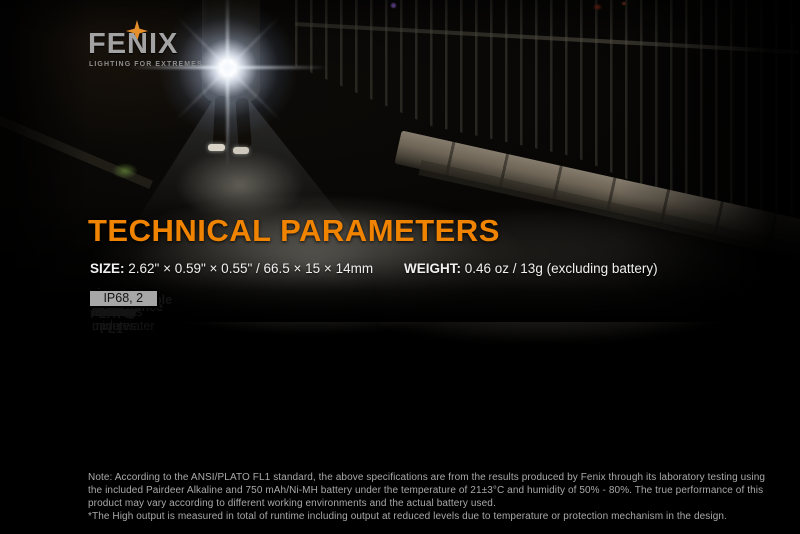  Describe the element at coordinates (241, 150) in the screenshot. I see `person-shoe` at that location.